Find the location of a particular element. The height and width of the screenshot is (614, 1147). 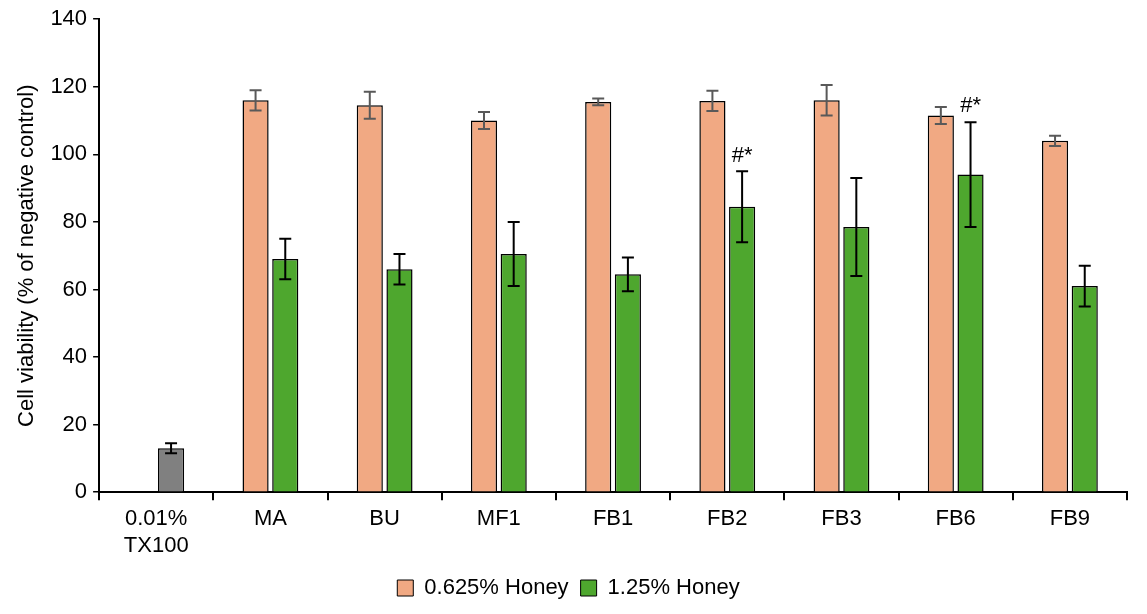

y-tick-label: 80 is located at coordinates (75, 220).